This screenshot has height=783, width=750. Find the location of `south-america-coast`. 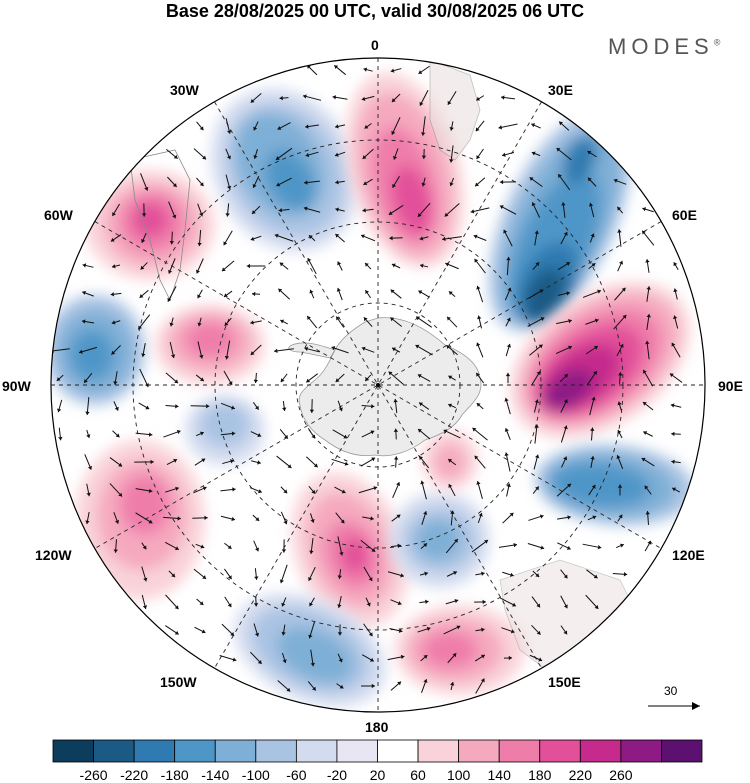

south-america-coast is located at coordinates (160, 225).